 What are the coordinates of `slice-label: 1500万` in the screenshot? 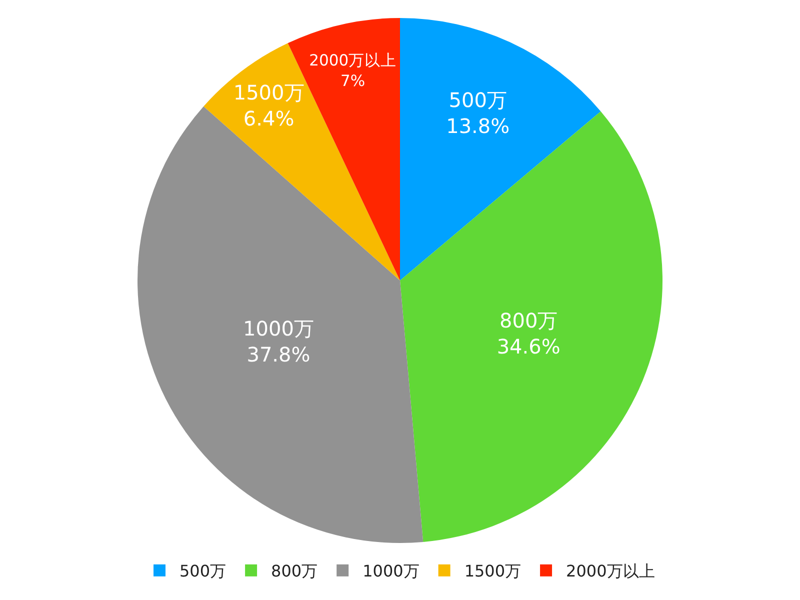 It's located at (268, 92).